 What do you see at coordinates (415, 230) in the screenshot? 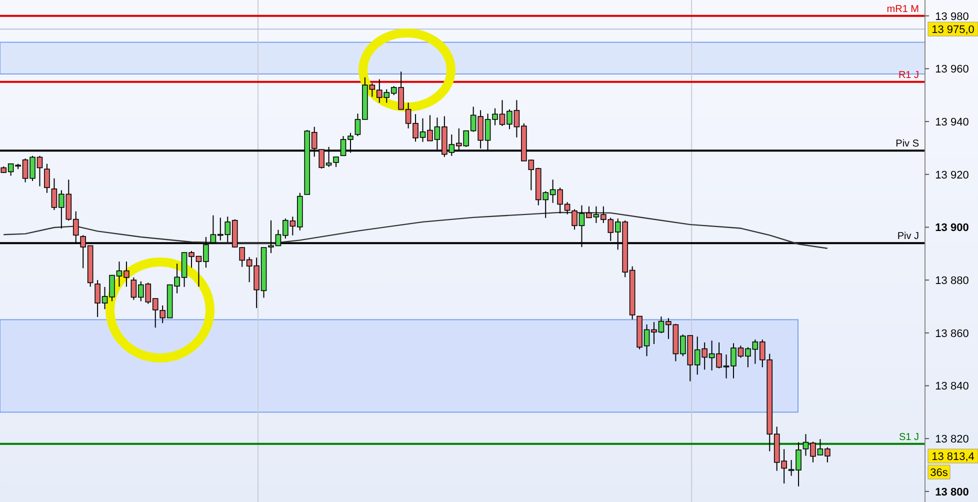
I see `line-series` at bounding box center [415, 230].